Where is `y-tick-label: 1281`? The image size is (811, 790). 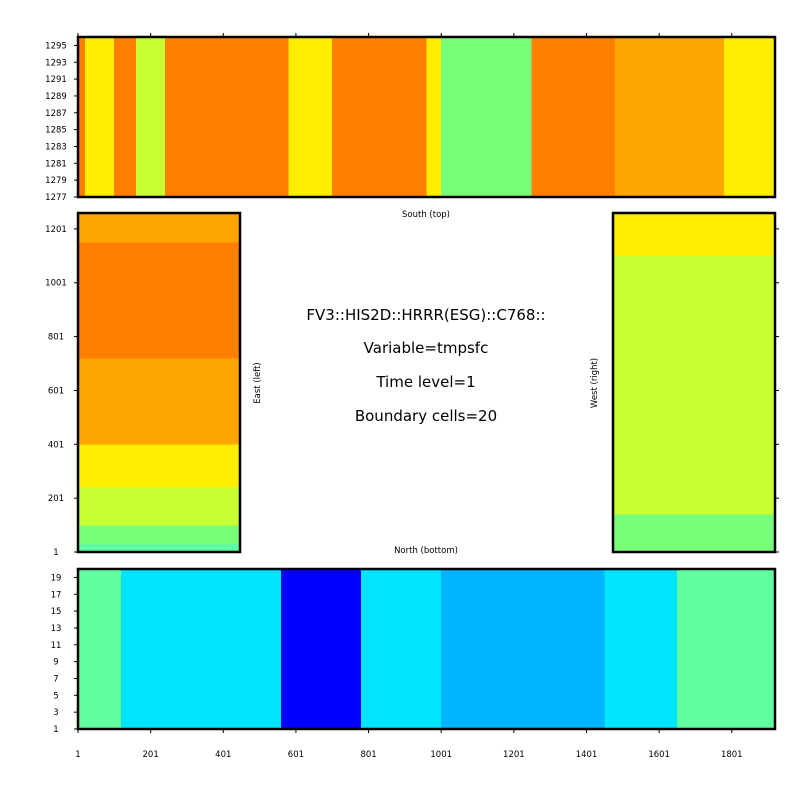
y-tick-label: 1281 is located at coordinates (56, 164).